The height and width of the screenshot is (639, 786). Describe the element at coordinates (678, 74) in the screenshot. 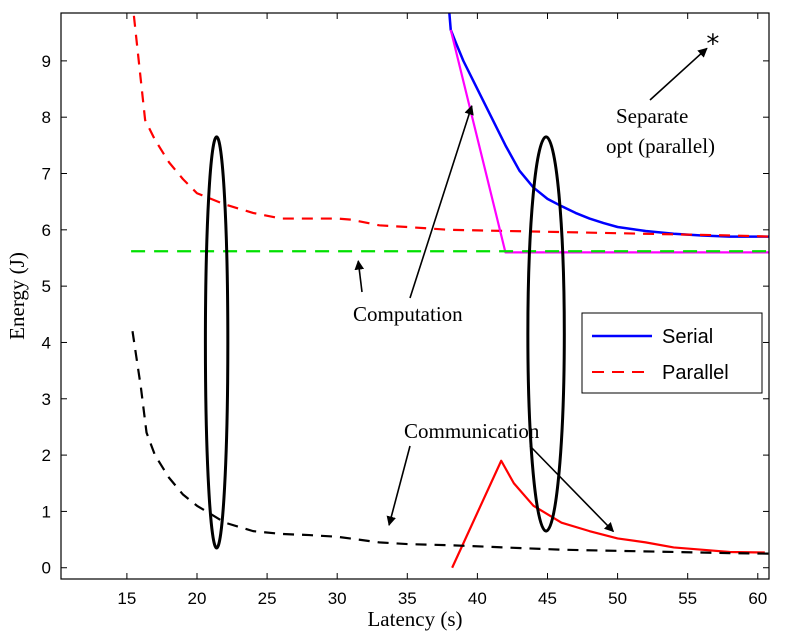

I see `arrow-separate-opt` at that location.